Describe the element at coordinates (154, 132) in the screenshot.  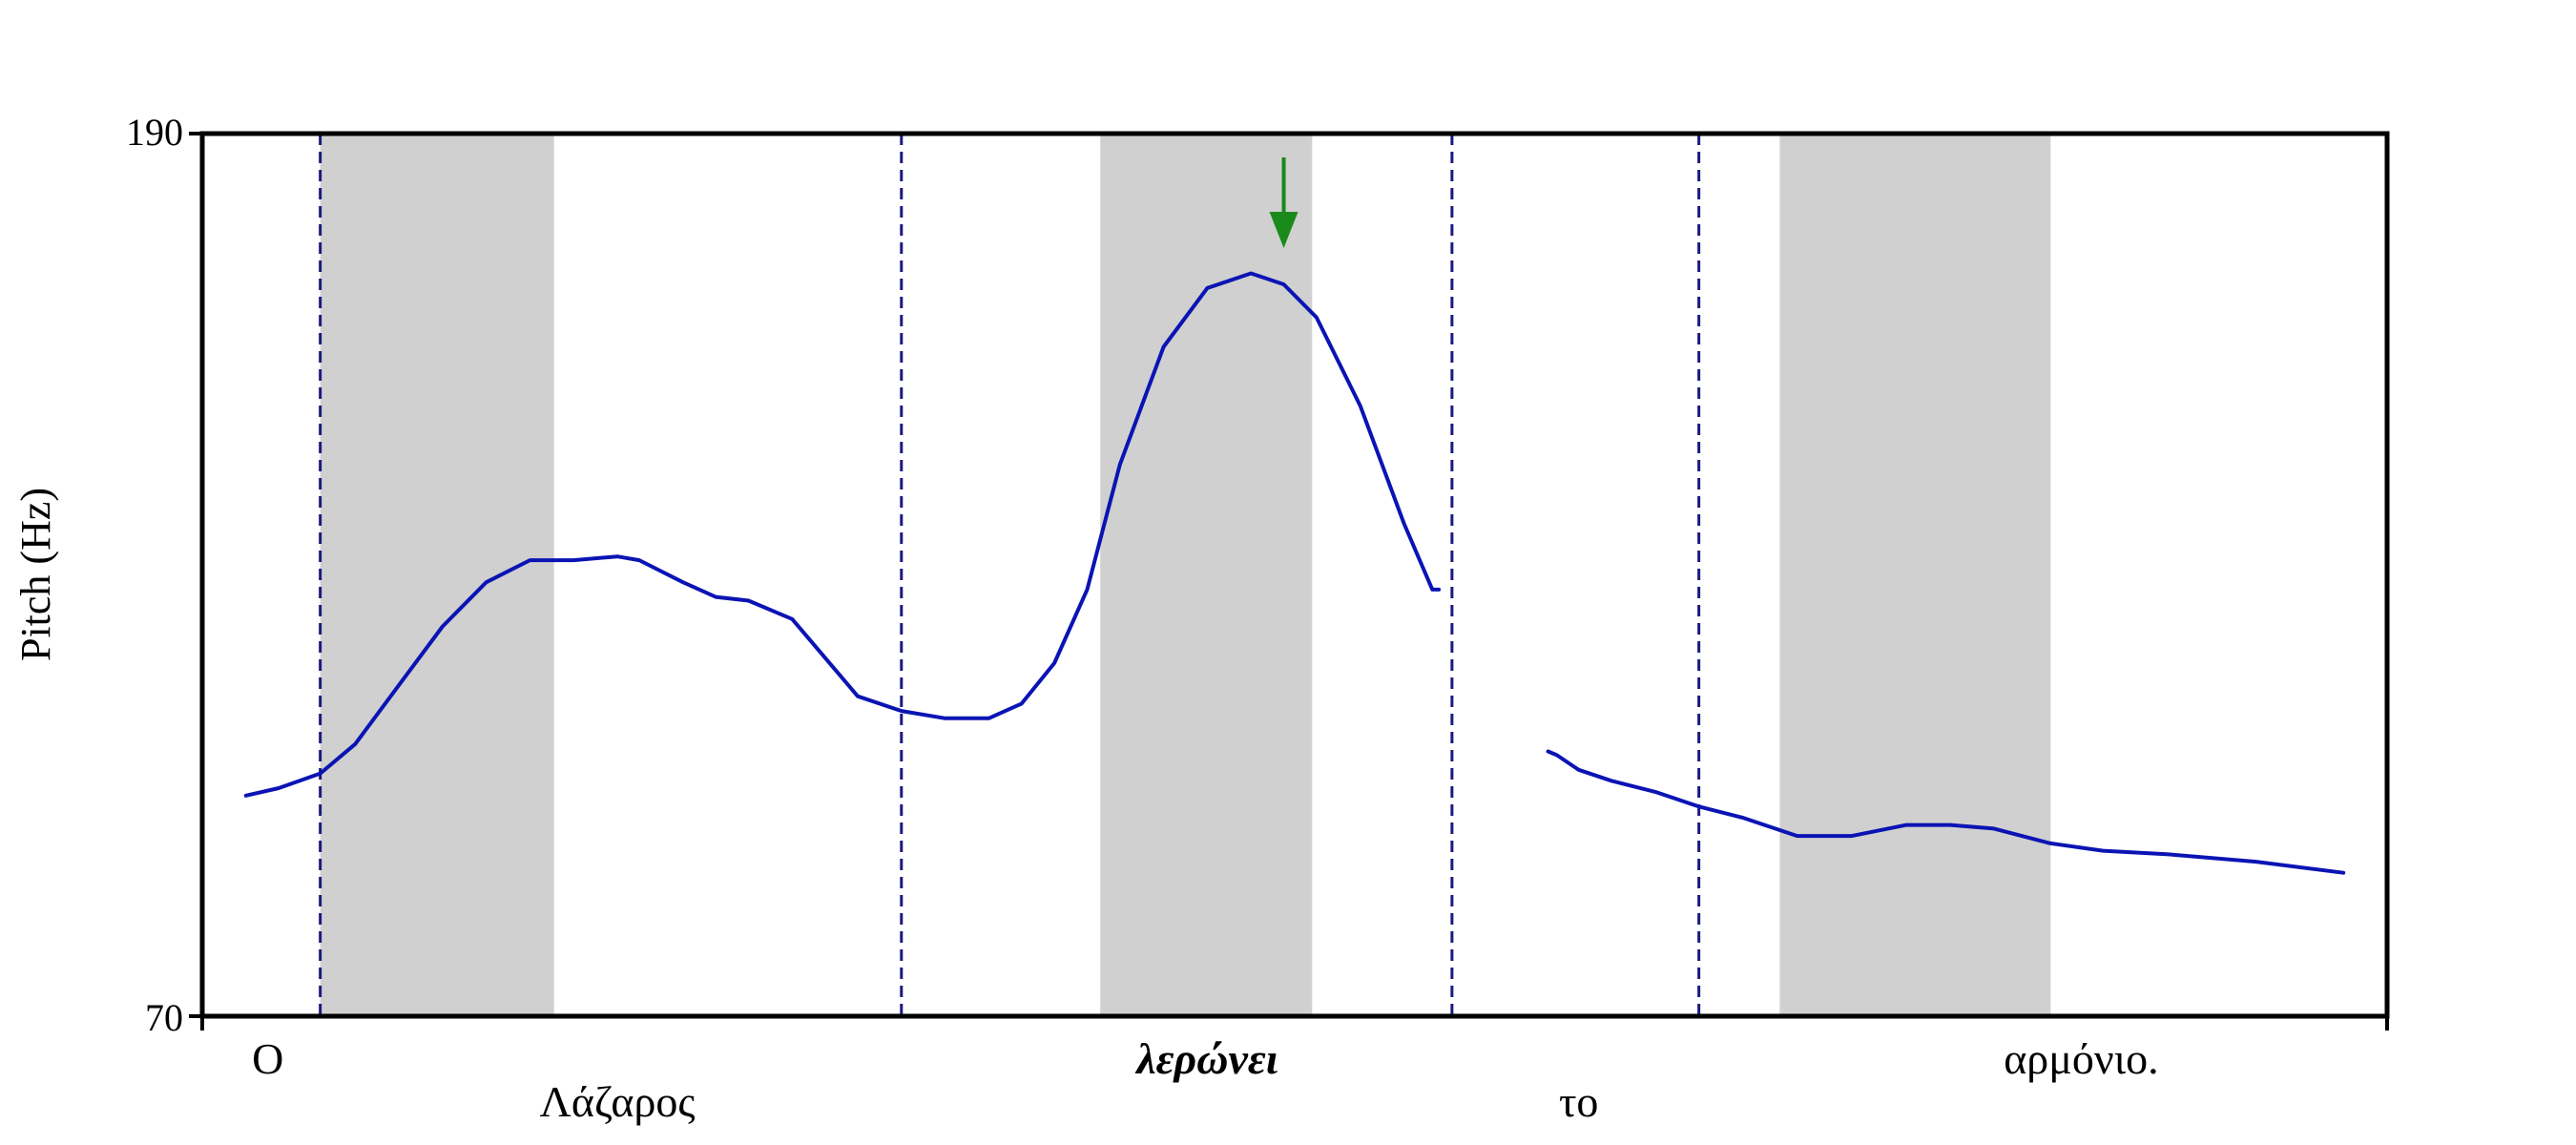
I see `y-tick-label-top: 190` at that location.